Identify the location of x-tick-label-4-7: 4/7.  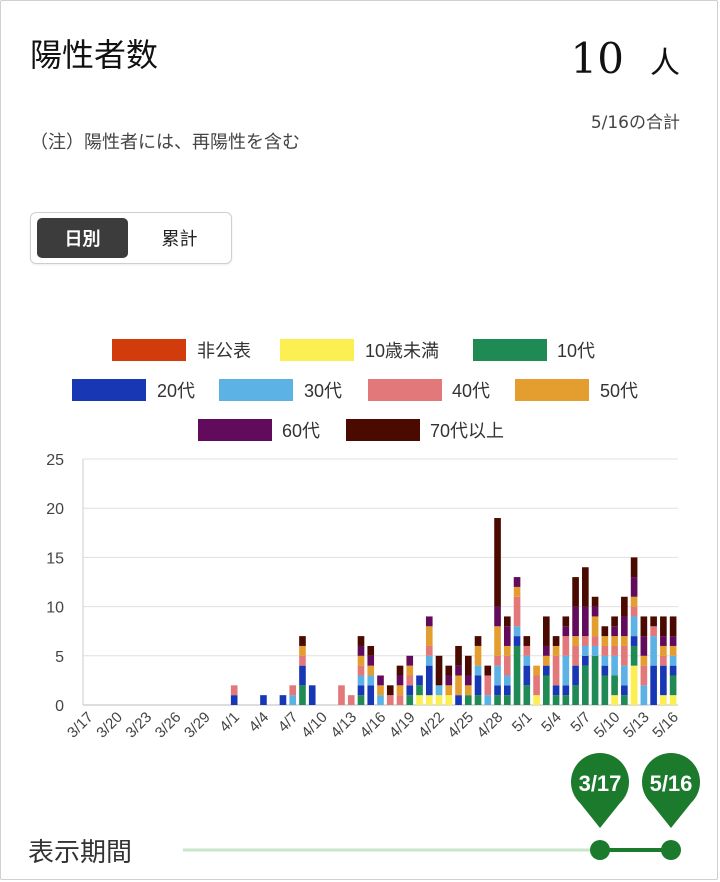
(288, 722).